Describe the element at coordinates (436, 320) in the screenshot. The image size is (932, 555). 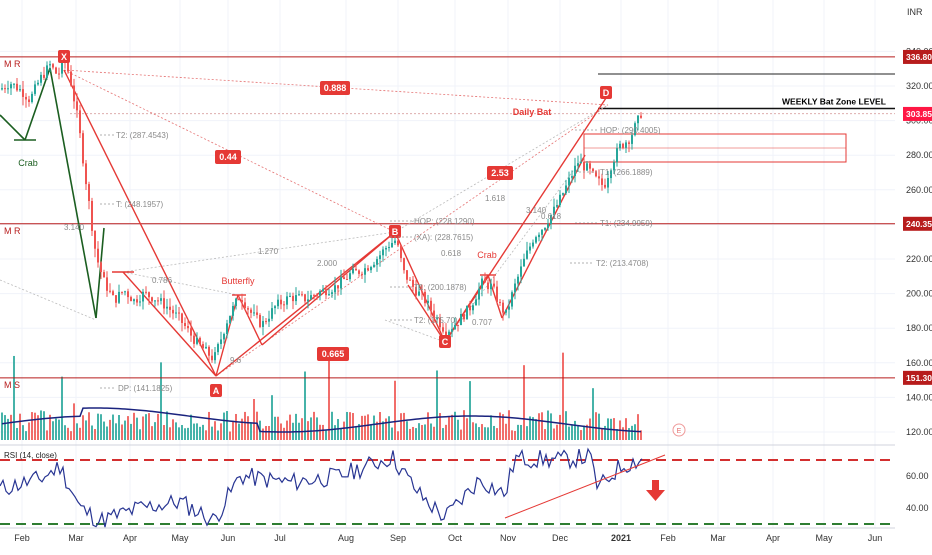
I see `target-label: T2: (175.70)` at that location.